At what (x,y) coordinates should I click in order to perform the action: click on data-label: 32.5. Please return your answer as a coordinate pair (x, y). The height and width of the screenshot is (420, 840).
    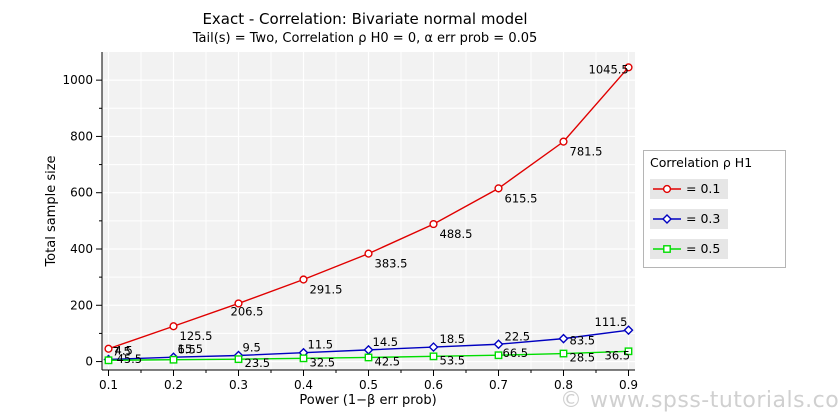
    Looking at the image, I should click on (323, 362).